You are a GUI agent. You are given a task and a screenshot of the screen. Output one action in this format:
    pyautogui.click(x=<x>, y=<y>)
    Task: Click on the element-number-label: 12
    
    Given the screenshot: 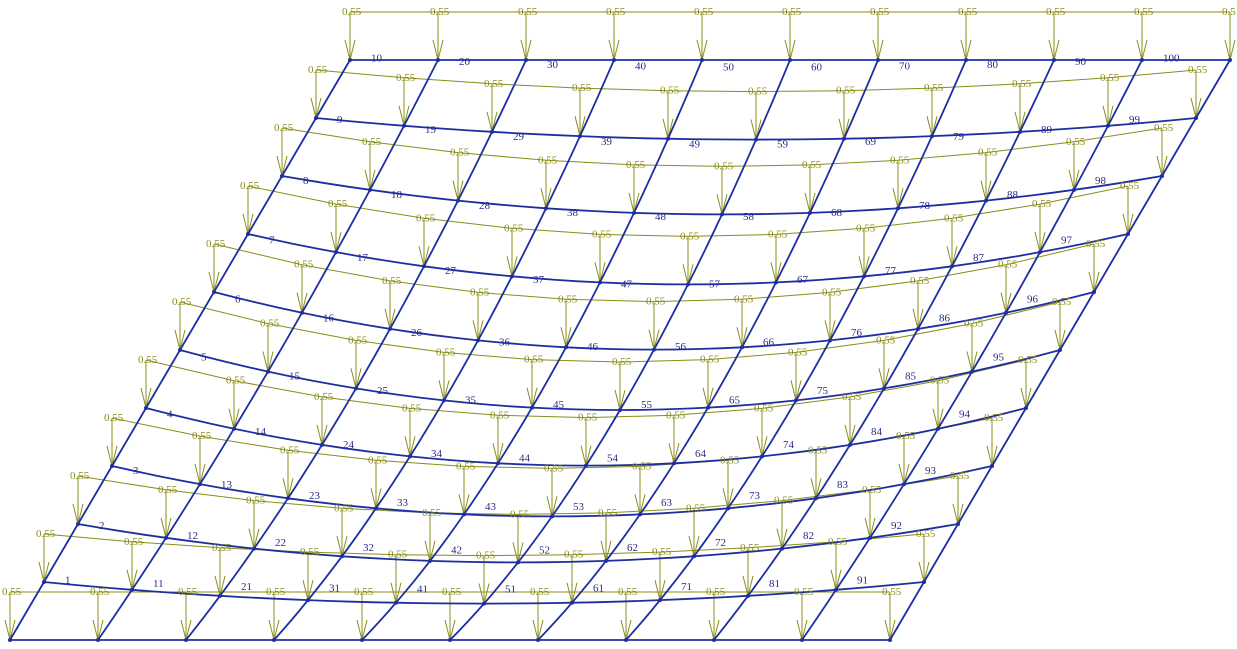 What is the action you would take?
    pyautogui.click(x=192, y=536)
    